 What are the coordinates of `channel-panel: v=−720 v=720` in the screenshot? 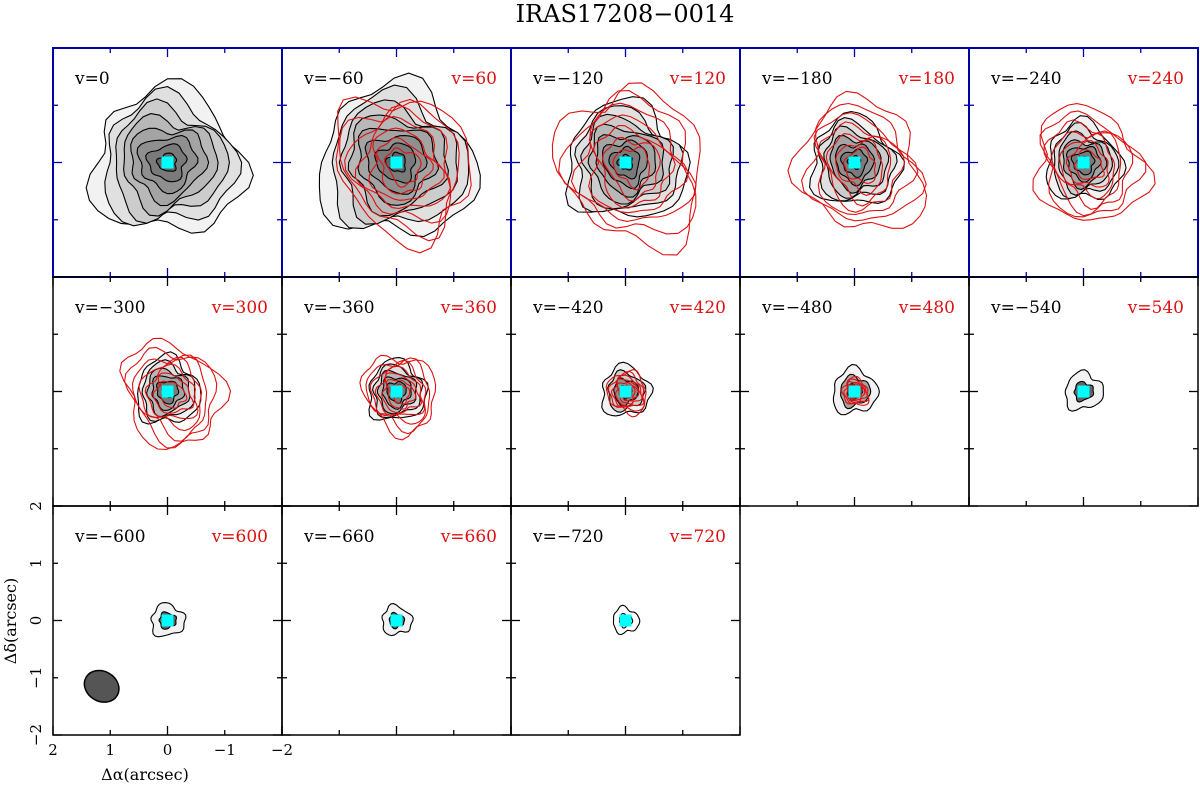 It's located at (625, 620).